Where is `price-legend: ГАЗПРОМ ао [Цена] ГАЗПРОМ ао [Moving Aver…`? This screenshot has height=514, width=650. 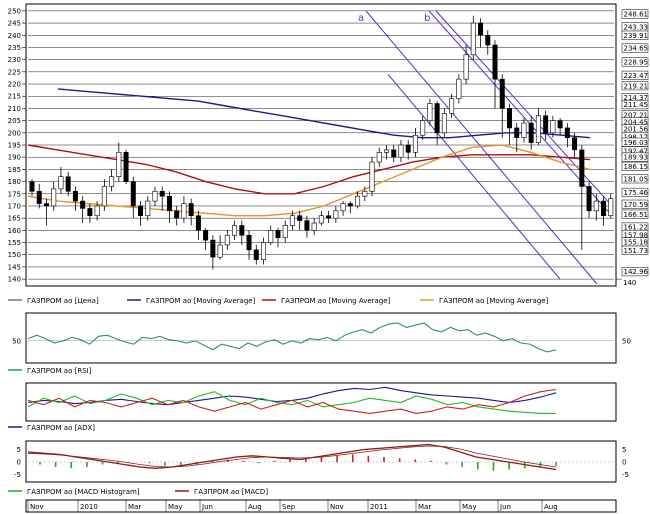 price-legend: ГАЗПРОМ ао [Цена] ГАЗПРОМ ао [Moving Aver… is located at coordinates (278, 301).